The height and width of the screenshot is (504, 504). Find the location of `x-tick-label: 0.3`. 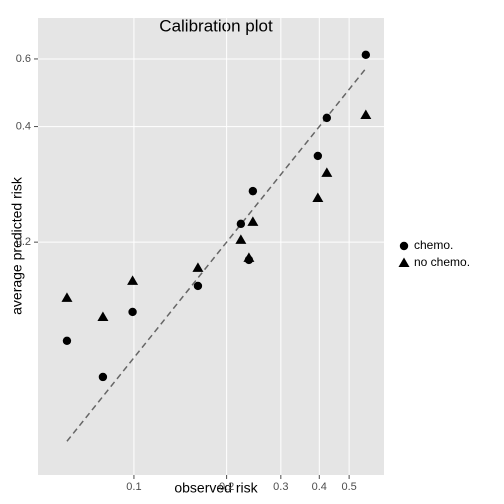

x-tick-label: 0.3 is located at coordinates (280, 487).